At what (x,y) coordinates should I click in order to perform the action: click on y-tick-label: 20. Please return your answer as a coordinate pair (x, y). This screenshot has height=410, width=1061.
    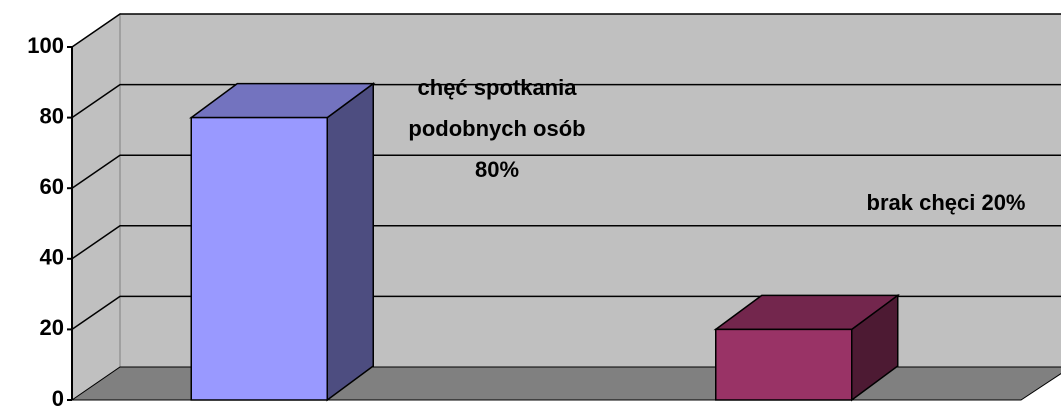
    Looking at the image, I should click on (52, 327).